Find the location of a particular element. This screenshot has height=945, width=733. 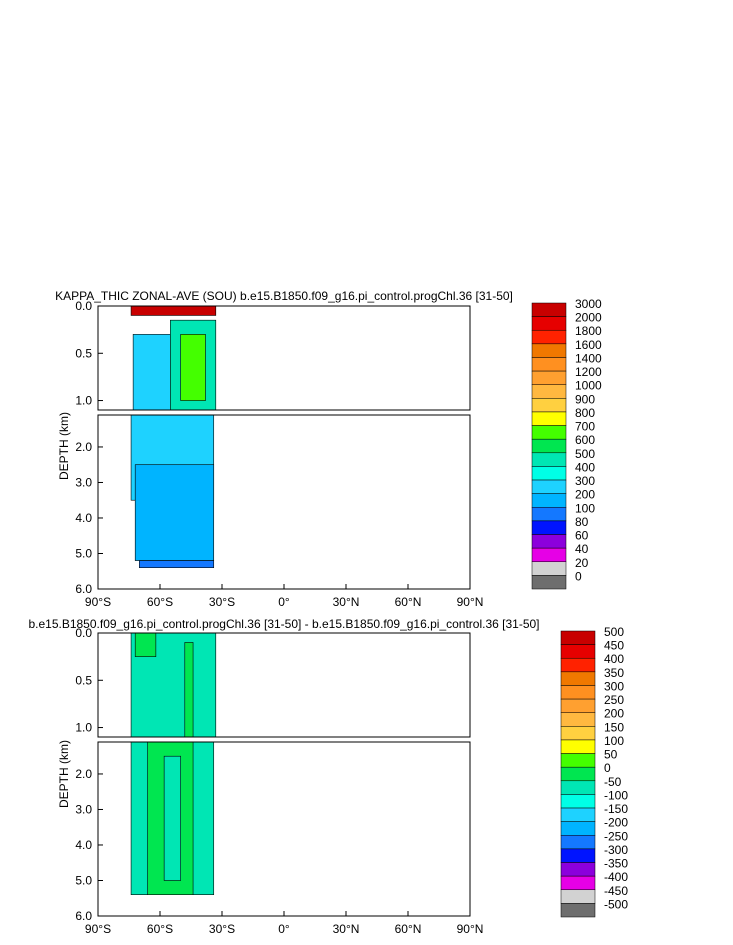

colorbar-label: 600 is located at coordinates (585, 440).